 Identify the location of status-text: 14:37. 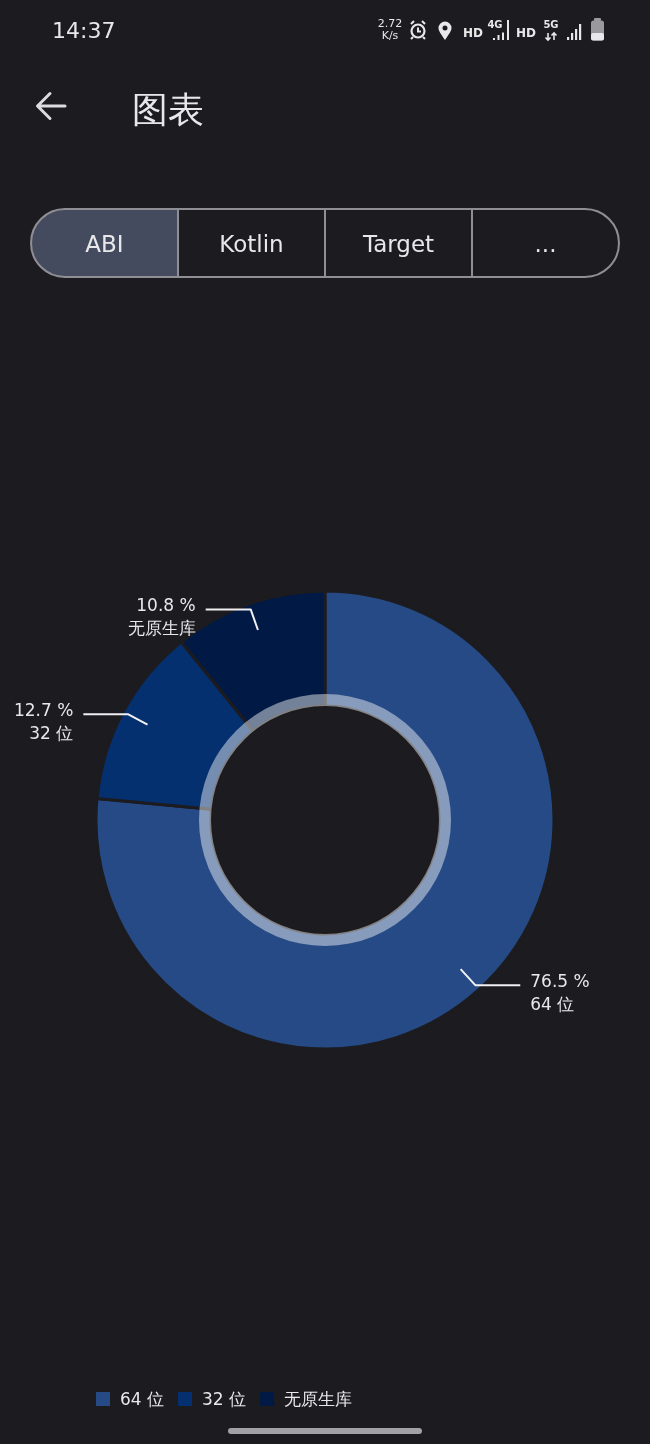
(84, 30).